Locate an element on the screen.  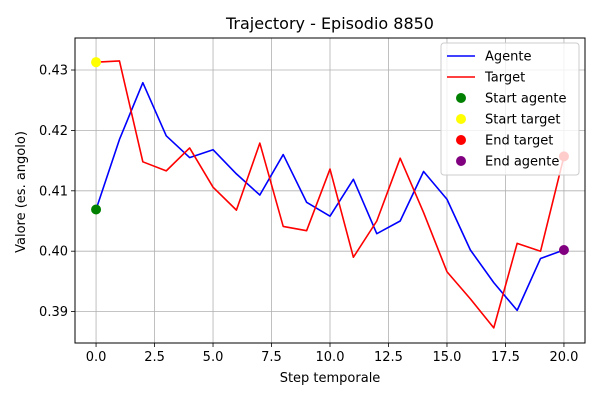
x-tick-label: 2.5 is located at coordinates (154, 357).